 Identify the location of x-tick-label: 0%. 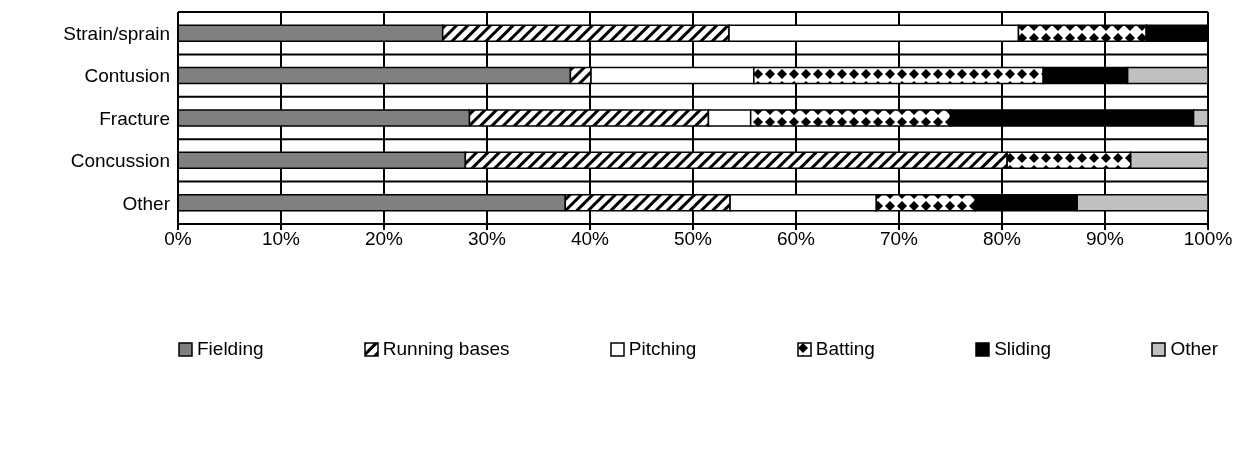
(178, 239).